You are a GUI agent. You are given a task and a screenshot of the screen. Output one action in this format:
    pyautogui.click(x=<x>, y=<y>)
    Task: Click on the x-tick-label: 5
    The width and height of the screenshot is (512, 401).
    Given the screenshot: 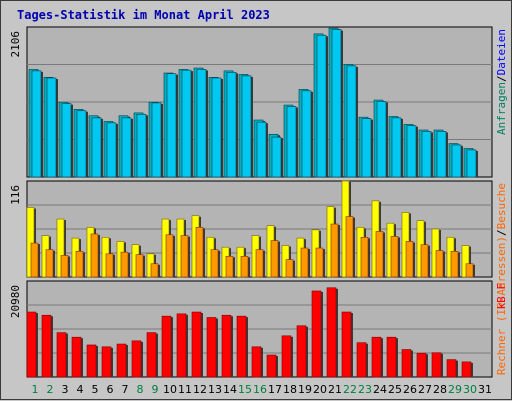 What is the action you would take?
    pyautogui.click(x=95, y=389)
    